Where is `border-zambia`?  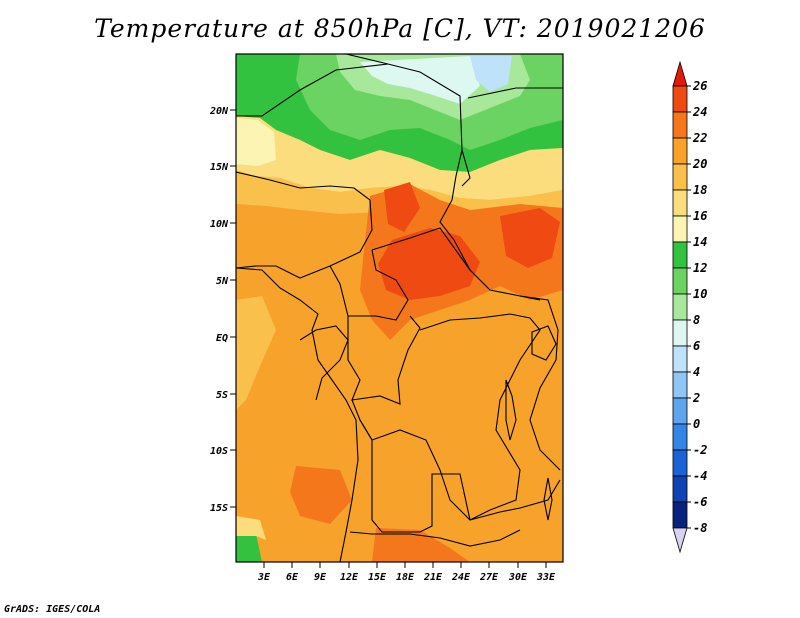
border-zambia is located at coordinates (515, 500).